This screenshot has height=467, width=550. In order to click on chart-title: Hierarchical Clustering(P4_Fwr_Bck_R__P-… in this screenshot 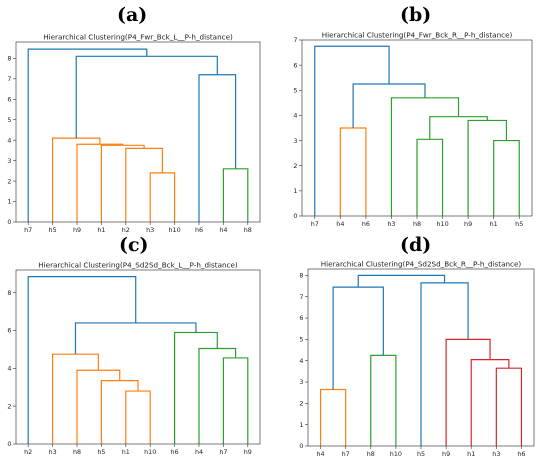, I will do `click(417, 35)`.